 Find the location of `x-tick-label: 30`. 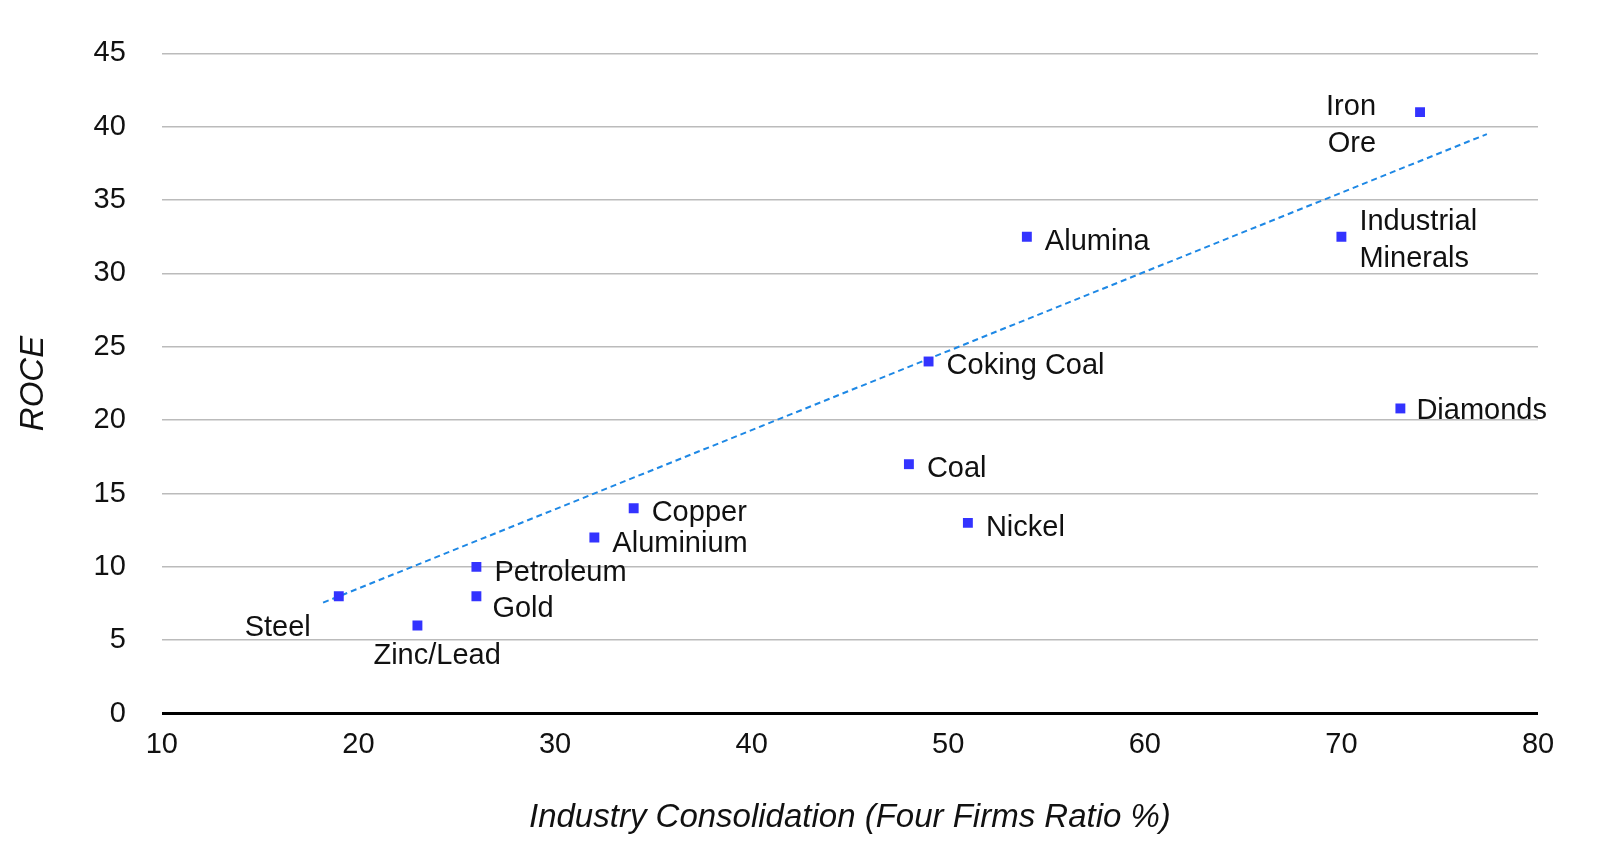

x-tick-label: 30 is located at coordinates (555, 743).